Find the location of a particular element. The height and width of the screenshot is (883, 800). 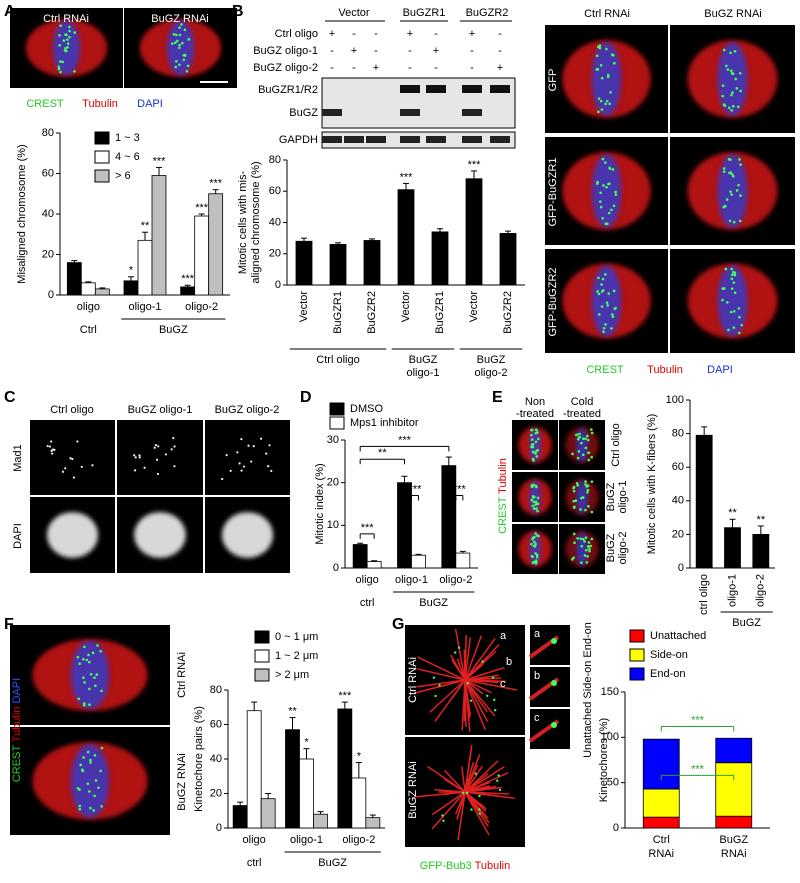

x-tick-label: oligo-1 is located at coordinates (732, 590).